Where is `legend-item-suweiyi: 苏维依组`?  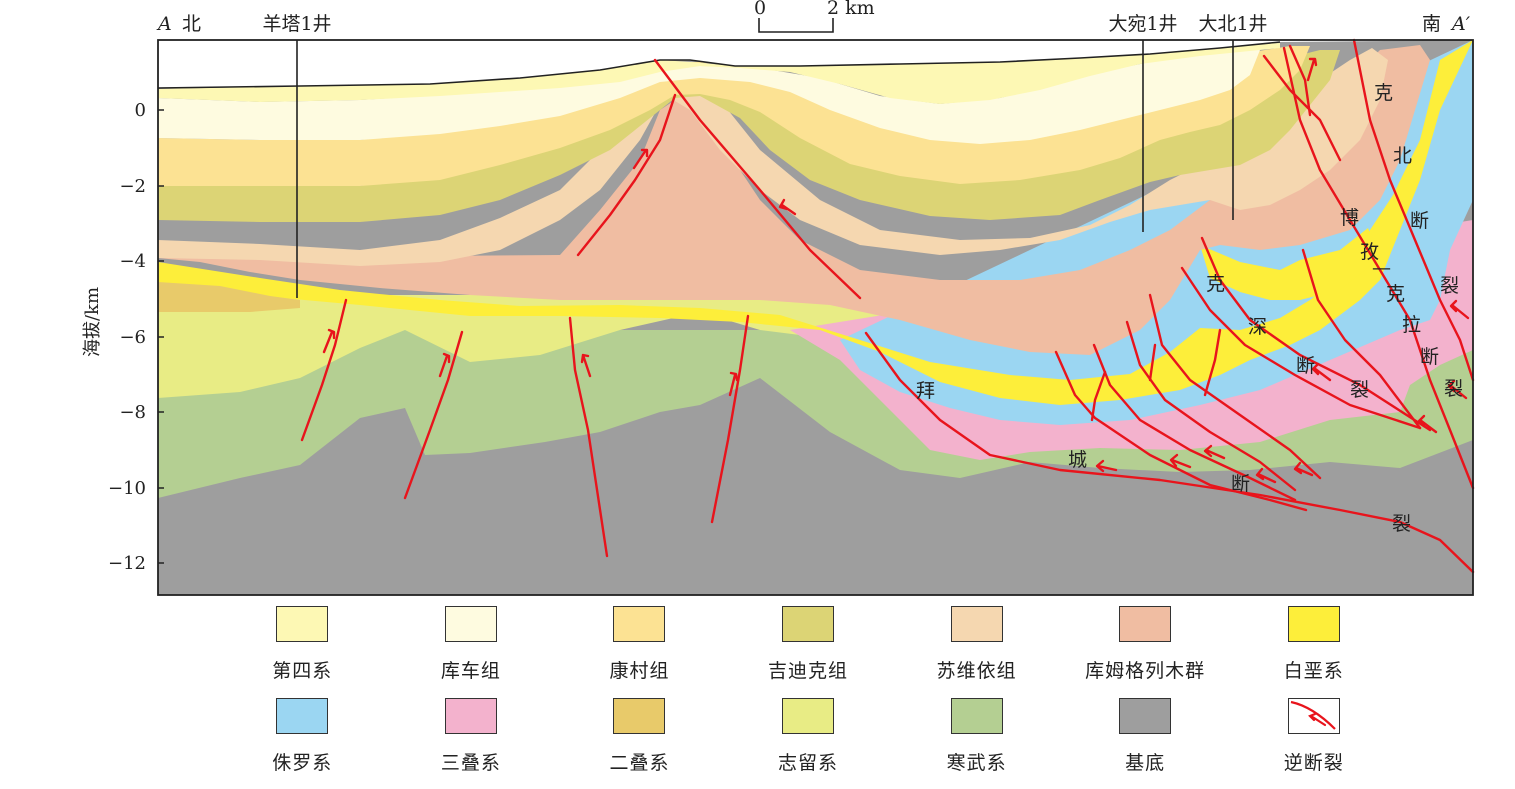
legend-item-suweiyi: 苏维依组 is located at coordinates (976, 650).